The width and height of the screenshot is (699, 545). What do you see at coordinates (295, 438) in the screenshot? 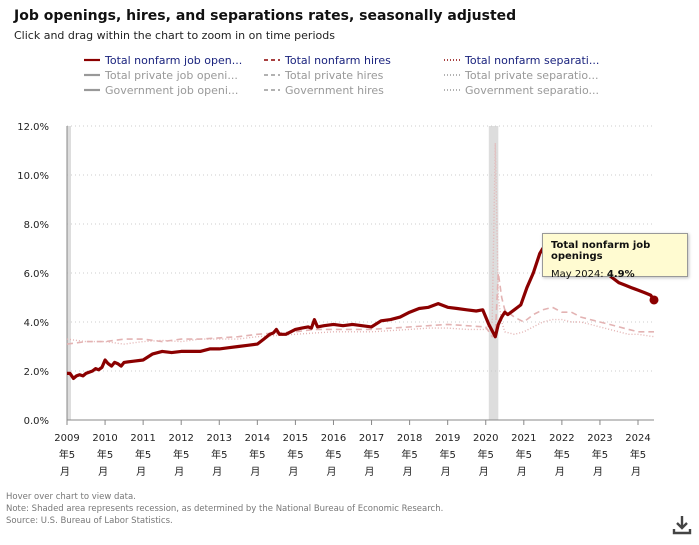
I see `x-tick-year: 2015` at bounding box center [295, 438].